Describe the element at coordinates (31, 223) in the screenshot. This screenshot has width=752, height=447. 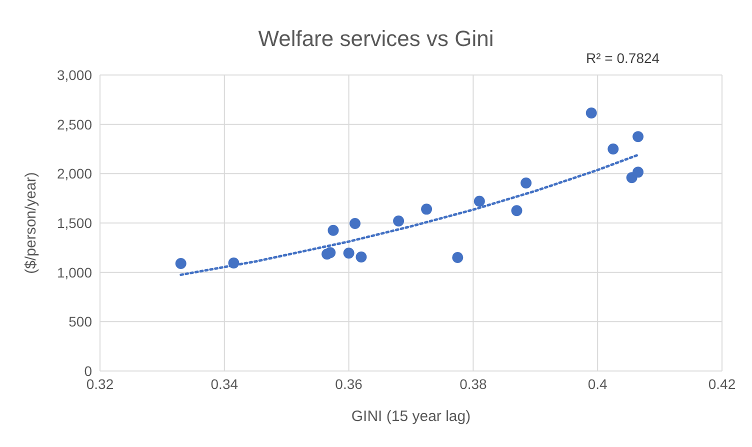
I see `y-axis-title: ($/person/year)` at that location.